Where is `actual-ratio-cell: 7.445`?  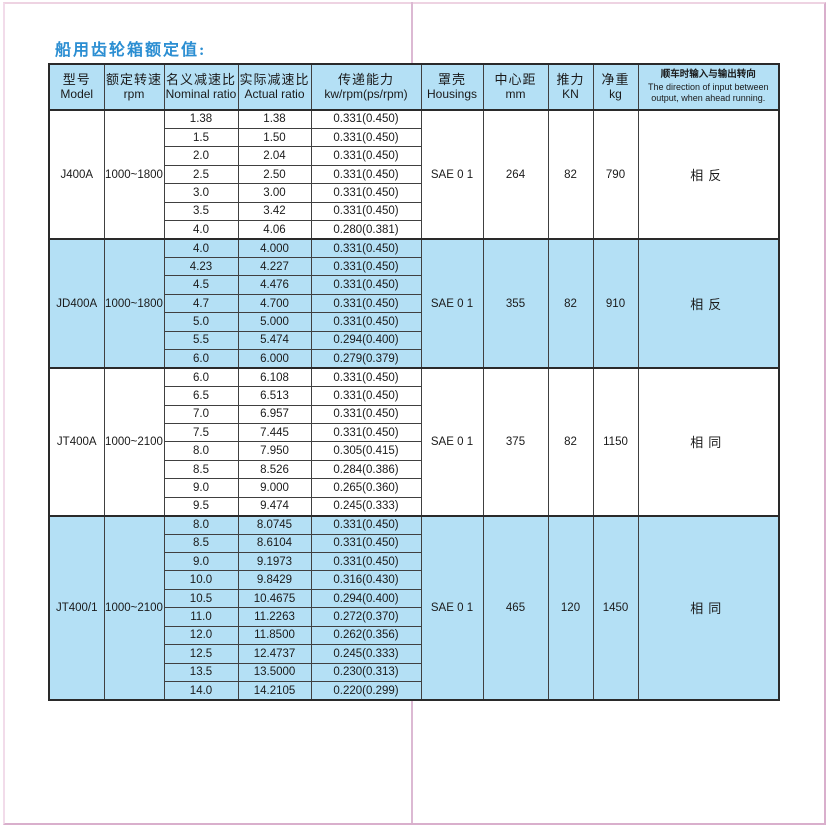 actual-ratio-cell: 7.445 is located at coordinates (274, 432).